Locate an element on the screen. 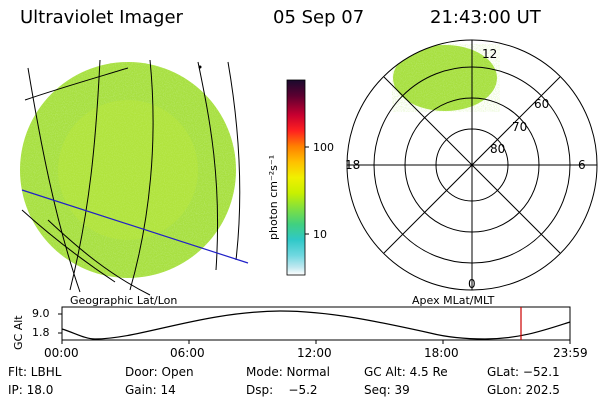 This screenshot has height=400, width=600. mlat-label-80: 80 is located at coordinates (498, 149).